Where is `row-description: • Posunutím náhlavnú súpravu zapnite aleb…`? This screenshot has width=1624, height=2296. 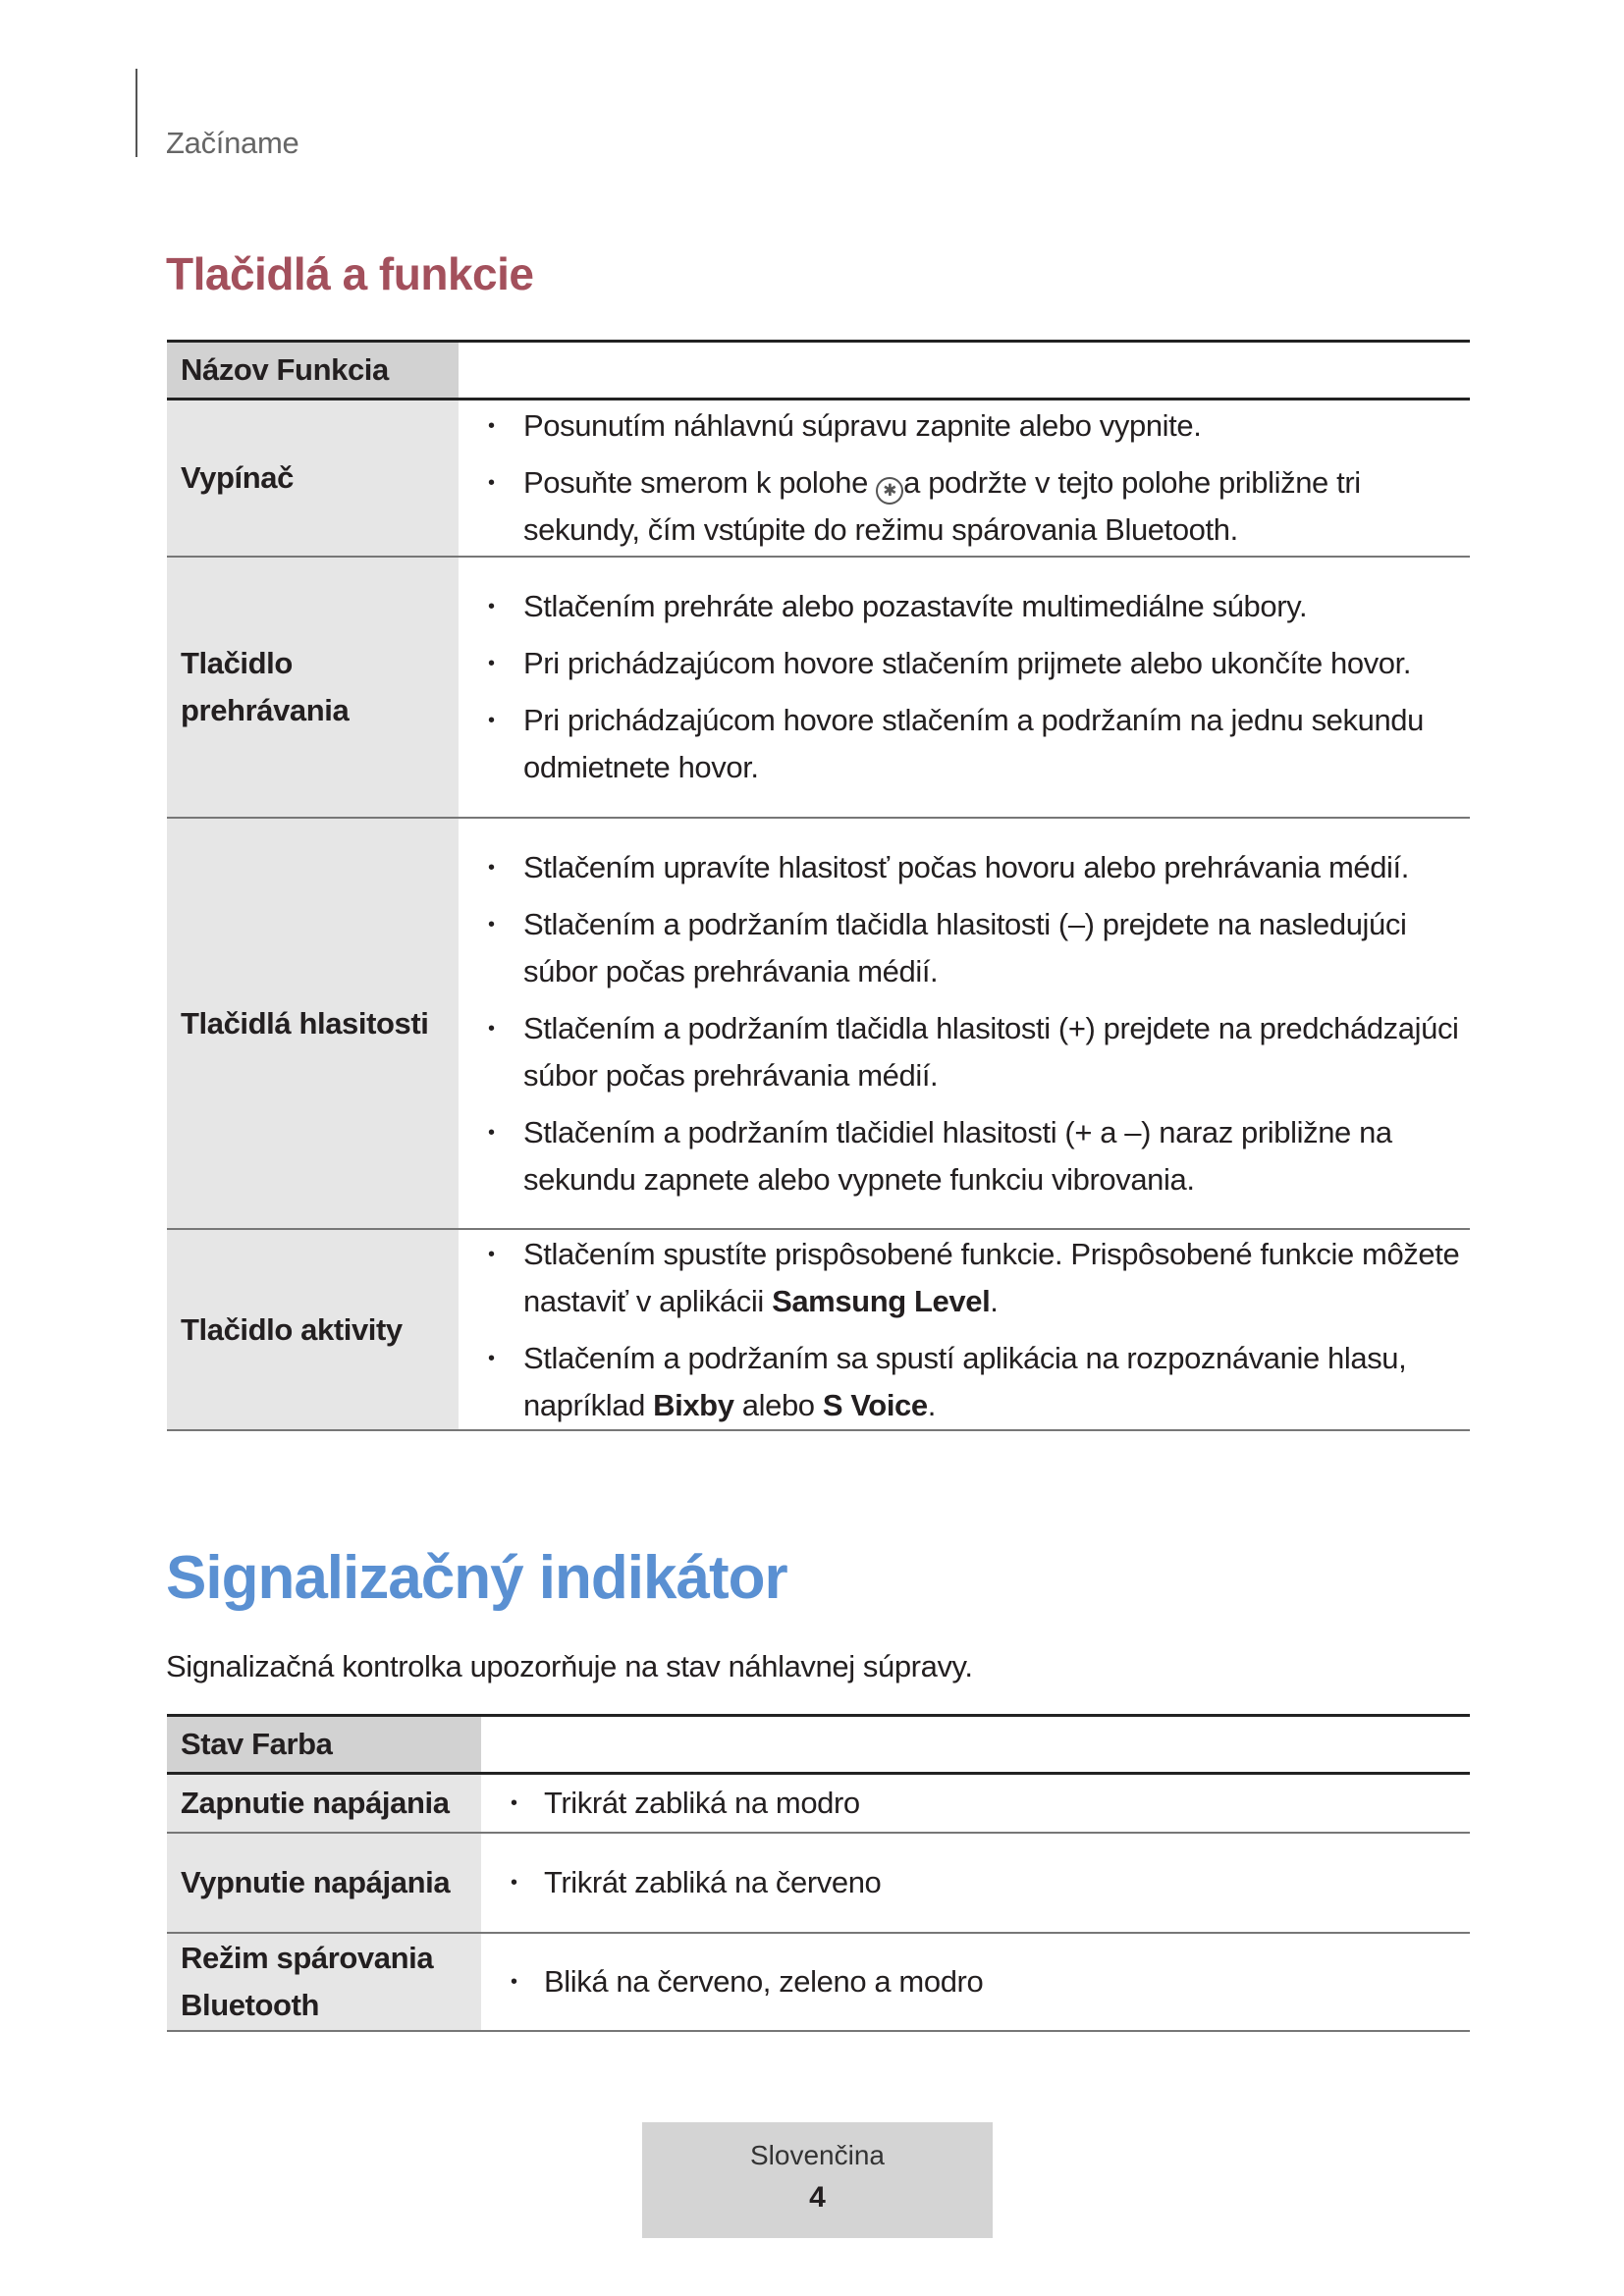 row-description: • Posunutím náhlavnú súpravu zapnite aleb… is located at coordinates (964, 478).